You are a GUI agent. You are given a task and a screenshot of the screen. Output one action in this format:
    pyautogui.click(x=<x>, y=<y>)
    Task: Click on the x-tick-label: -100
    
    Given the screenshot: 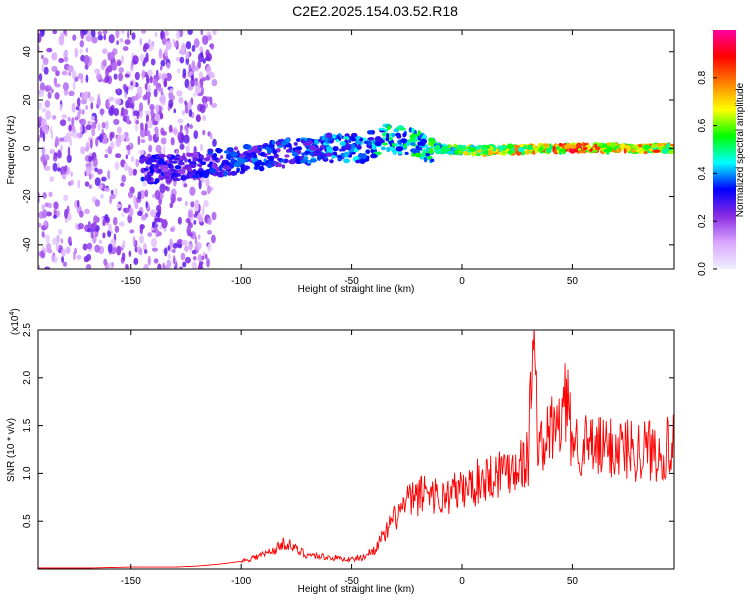 What is the action you would take?
    pyautogui.click(x=241, y=581)
    